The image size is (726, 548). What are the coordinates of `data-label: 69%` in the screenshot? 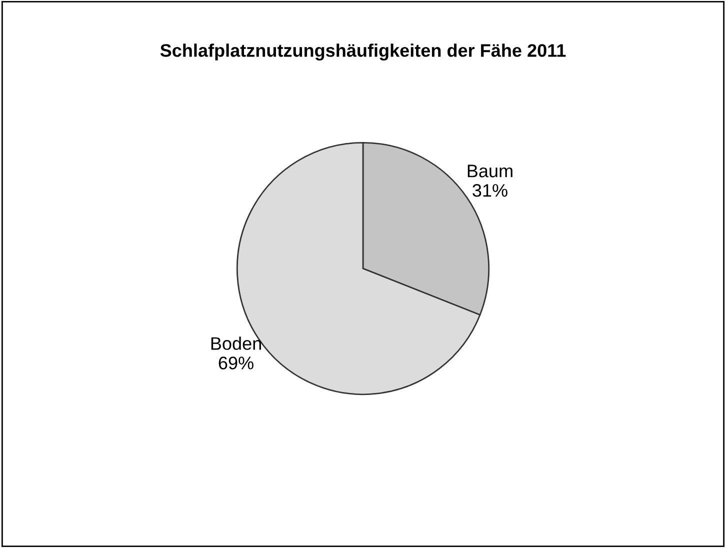 It's located at (236, 363).